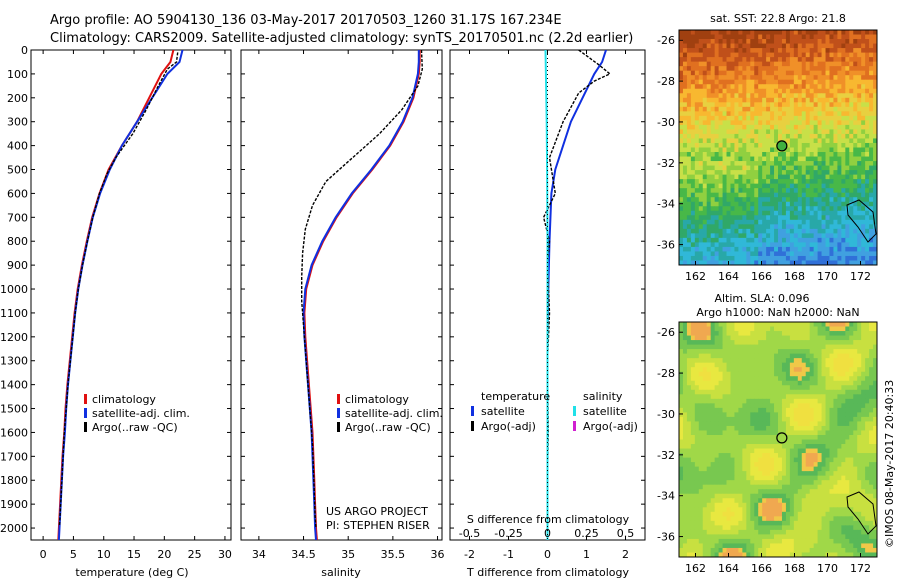 This screenshot has width=900, height=584. What do you see at coordinates (603, 396) in the screenshot?
I see `legend-title-salinity: salinity` at bounding box center [603, 396].